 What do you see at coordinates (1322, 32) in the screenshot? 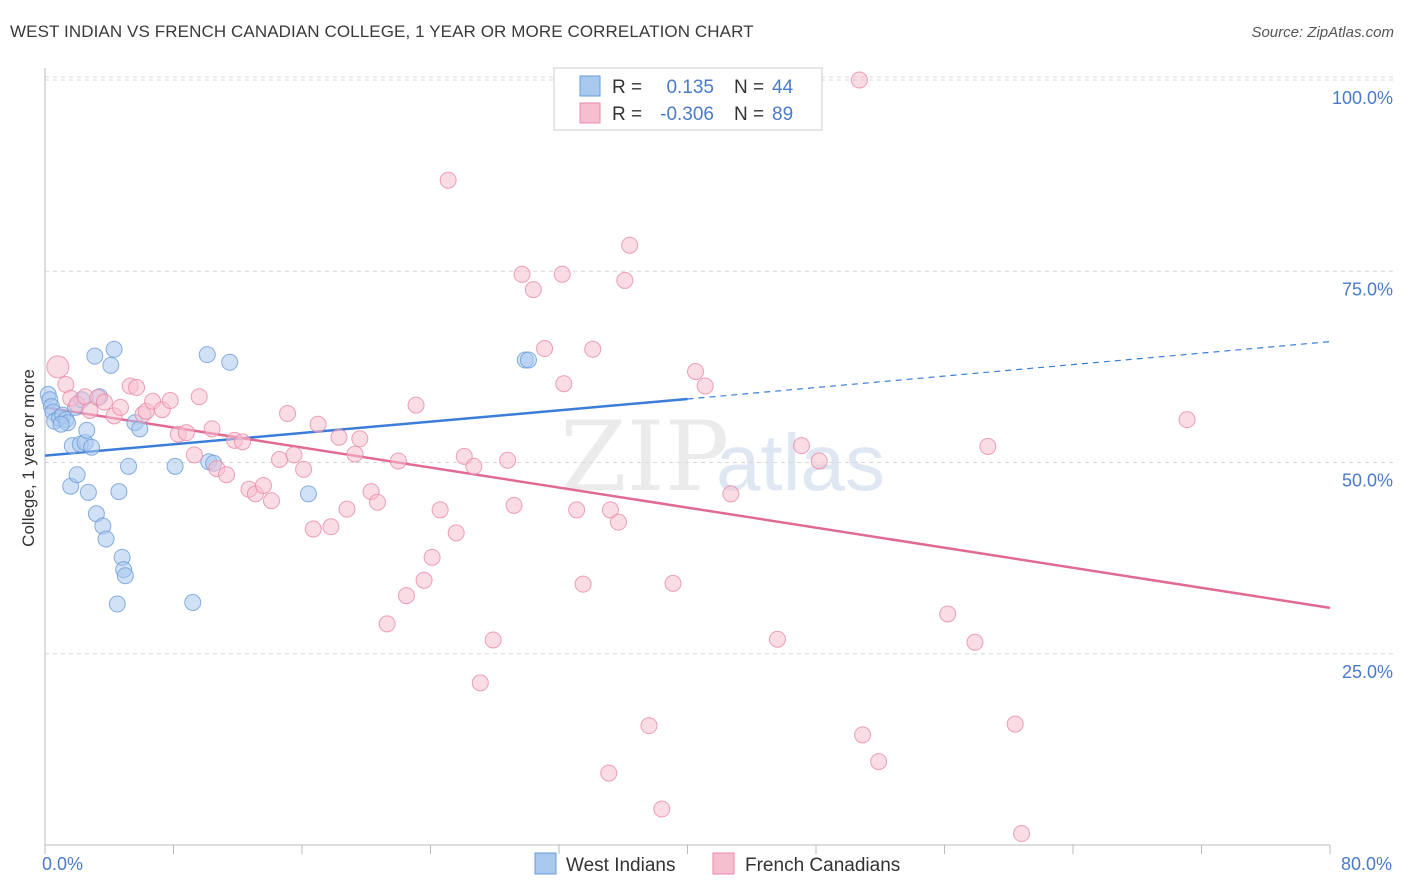
I see `chart-source: Source: ZipAtlas.com` at bounding box center [1322, 32].